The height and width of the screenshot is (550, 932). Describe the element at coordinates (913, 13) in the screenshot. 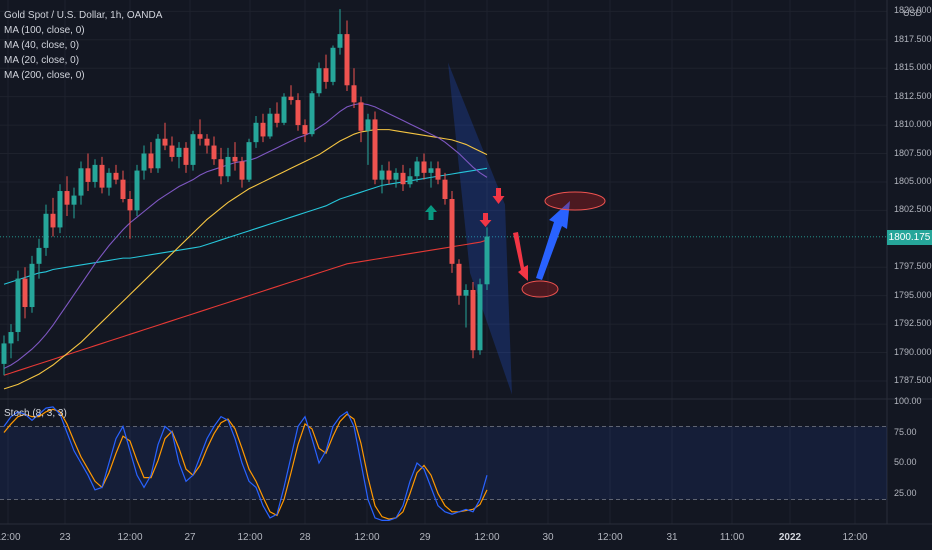

I see `currency-label: USD` at that location.